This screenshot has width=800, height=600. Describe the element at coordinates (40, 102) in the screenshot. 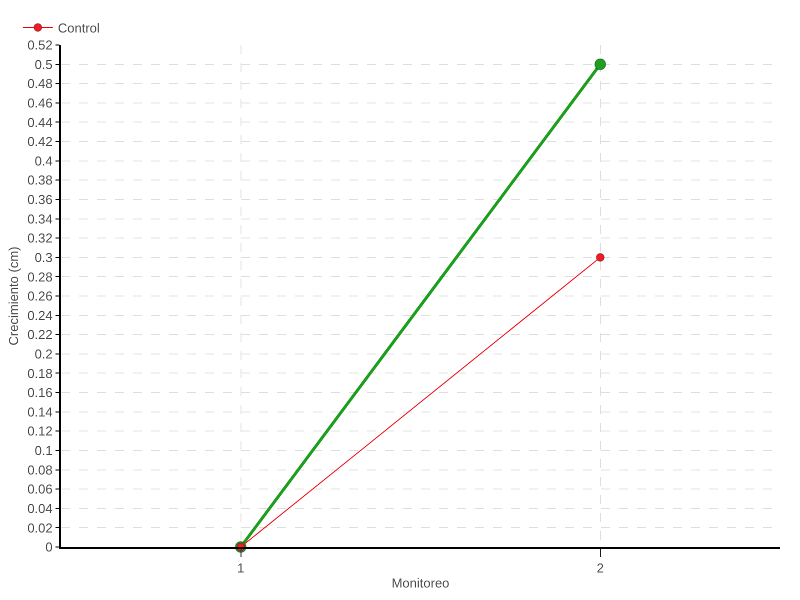

I see `y-tick-label: 0.46` at that location.